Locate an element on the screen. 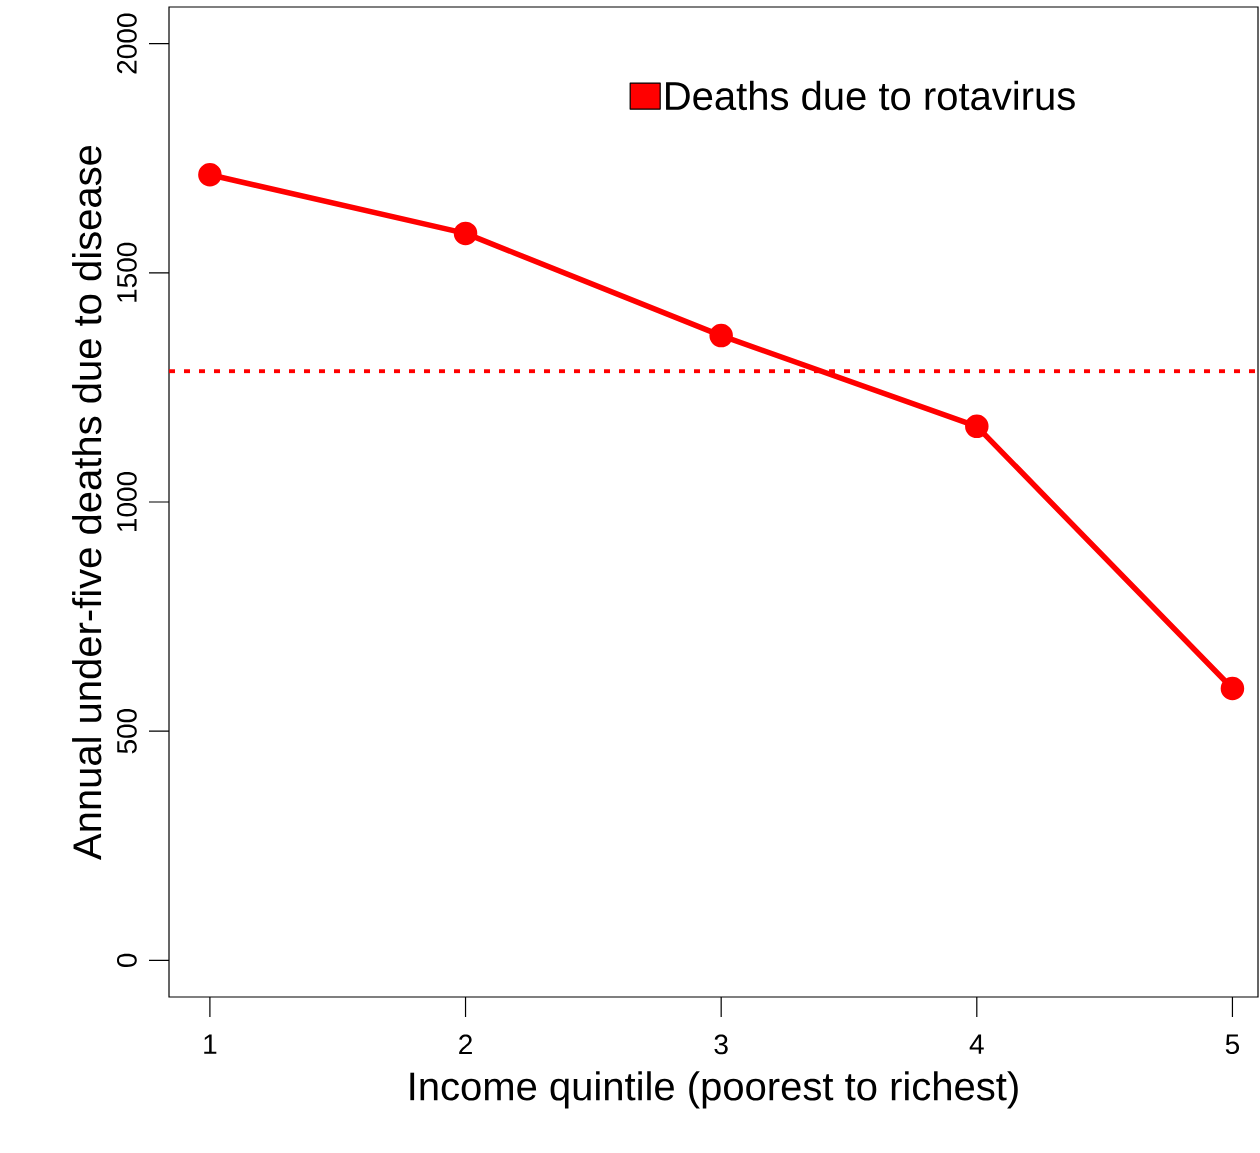  y-tick-label: 1500 is located at coordinates (126, 272).